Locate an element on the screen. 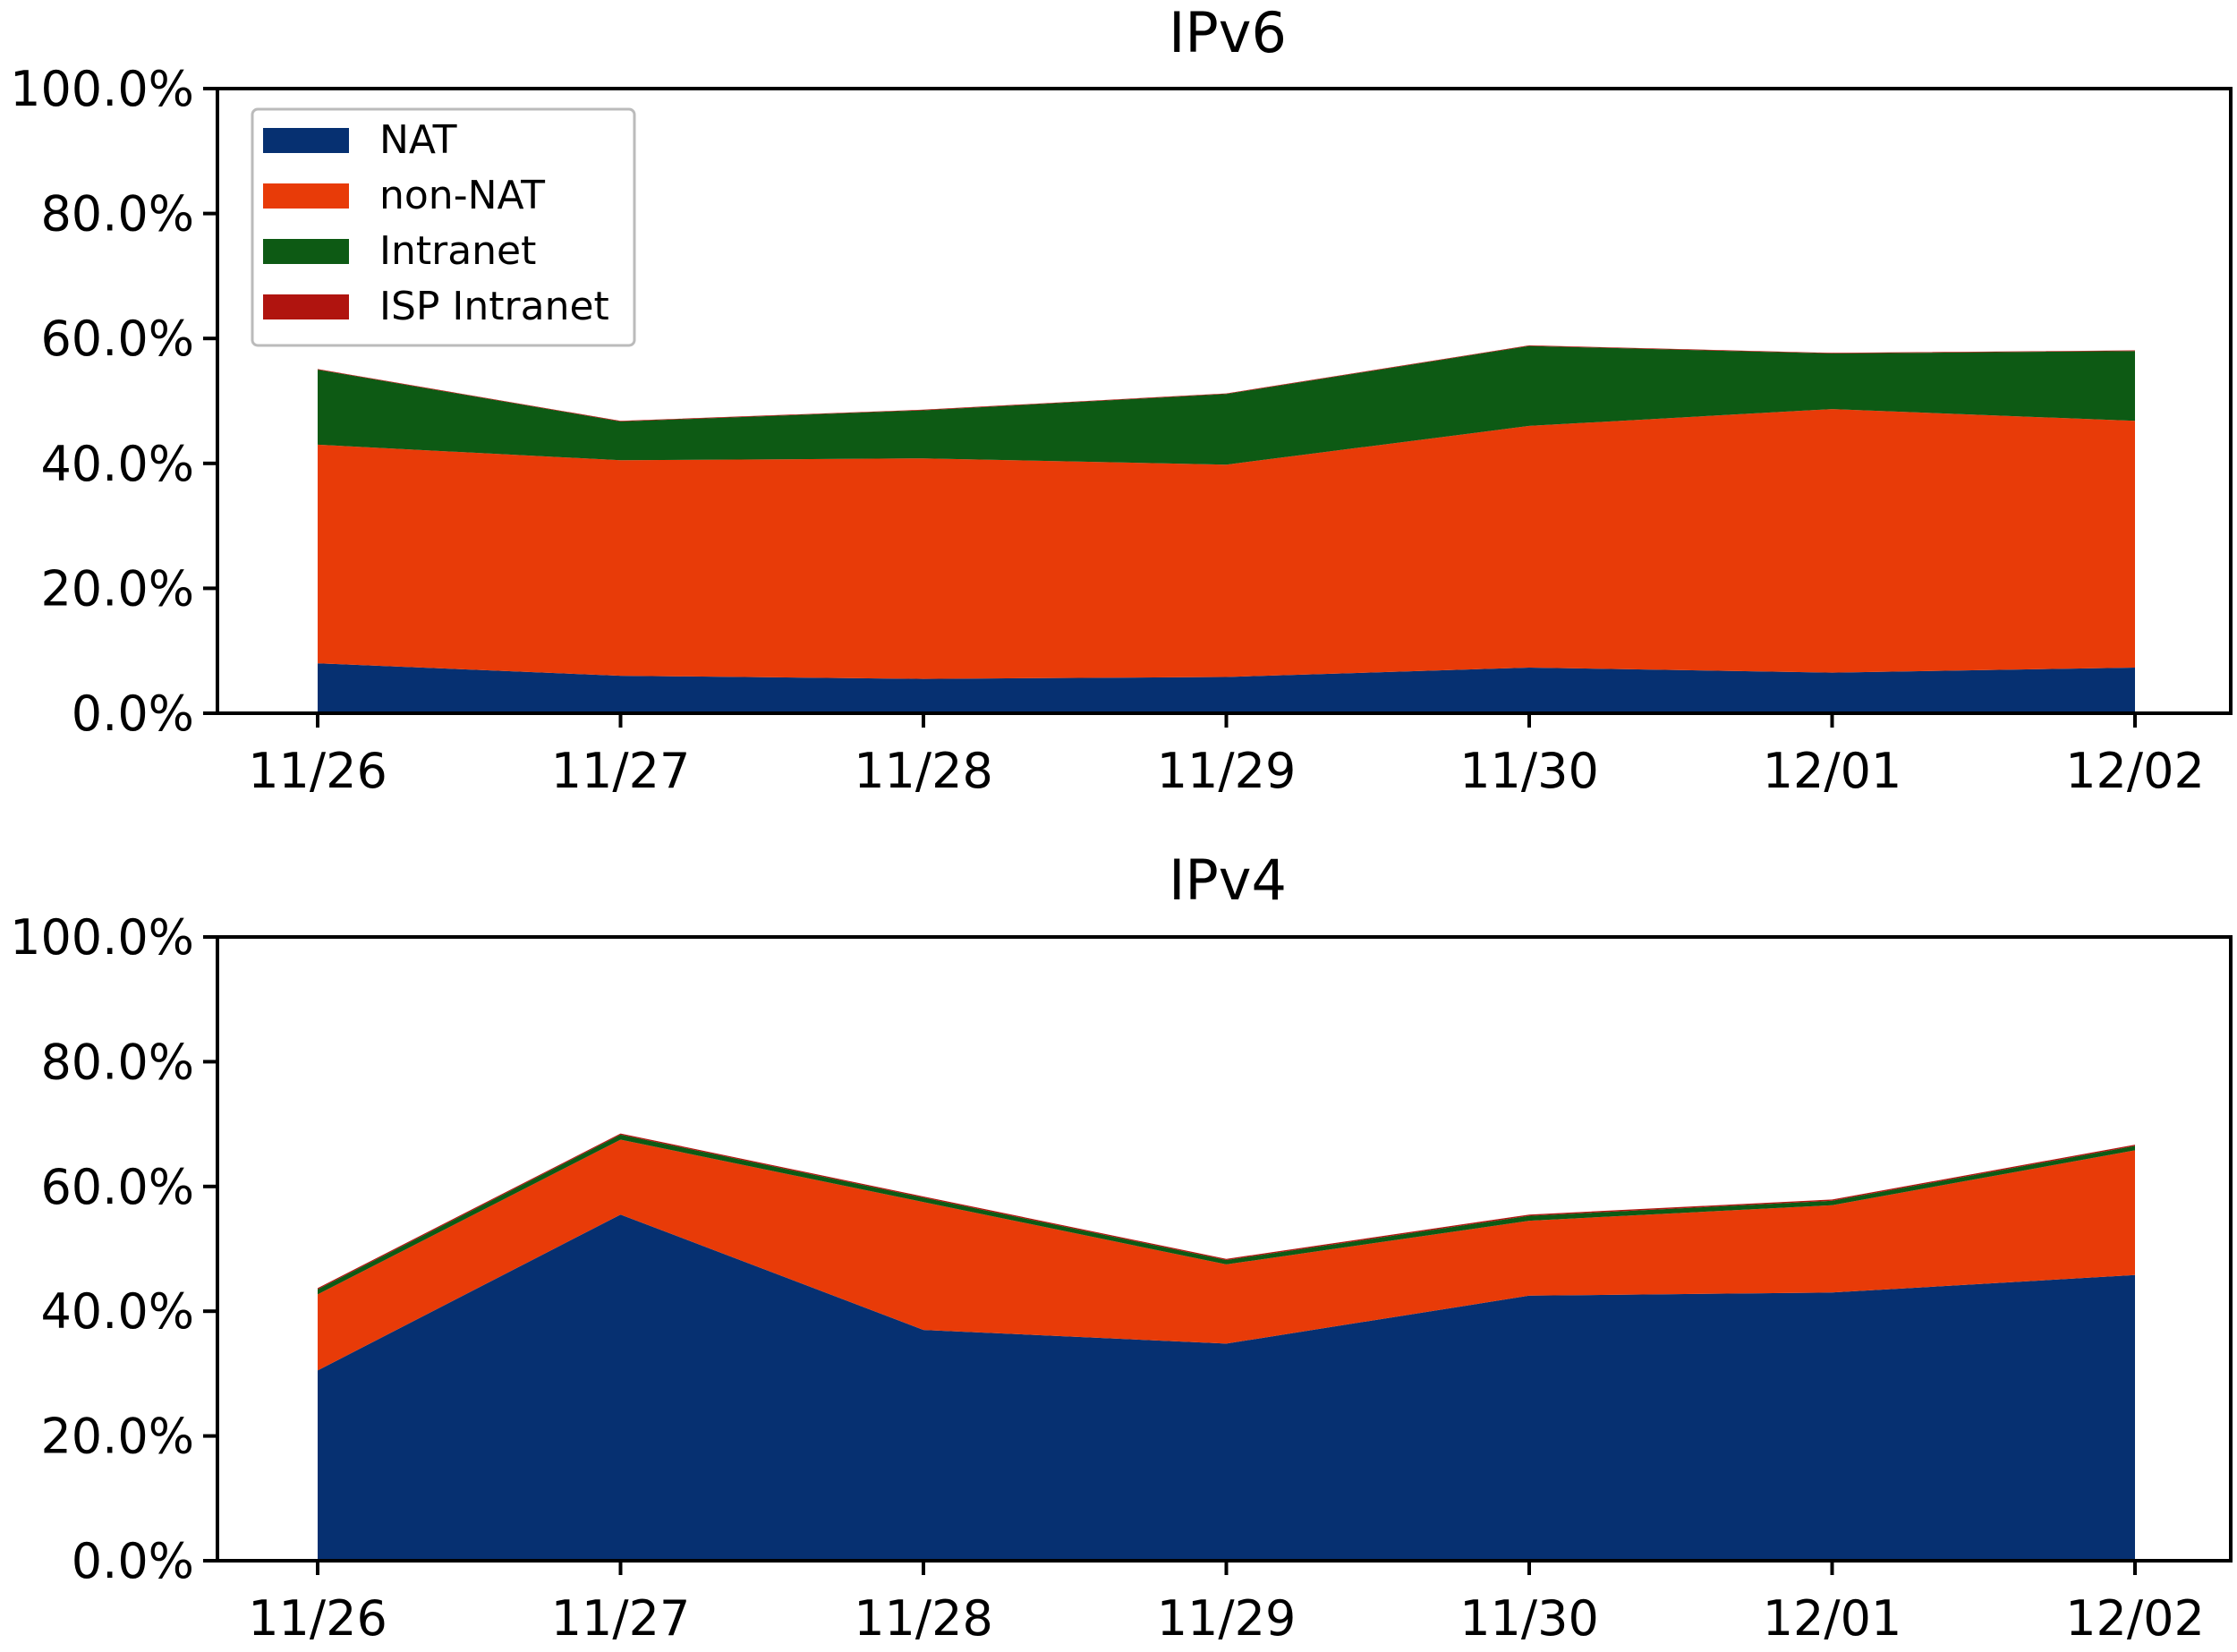  ipv6-y-tick-label: 40.0% is located at coordinates (117, 464).